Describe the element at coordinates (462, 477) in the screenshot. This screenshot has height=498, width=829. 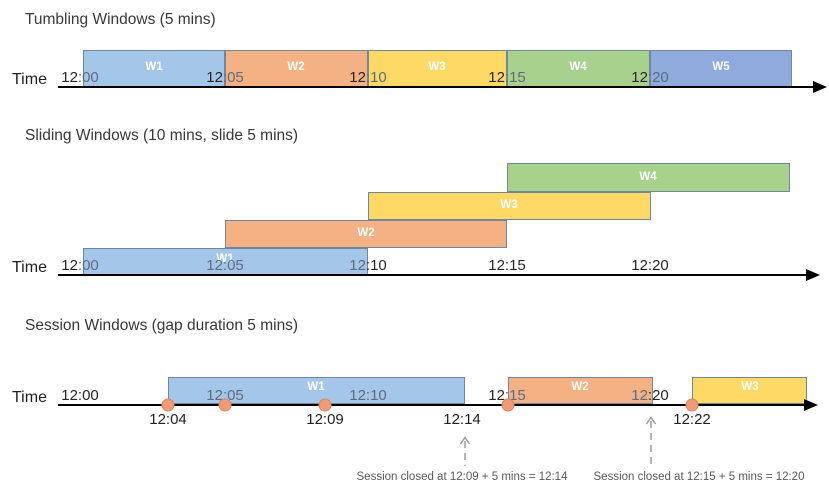
I see `session-close-annotation-1: Session closed at 12:09 + 5 mins = 12:14` at that location.